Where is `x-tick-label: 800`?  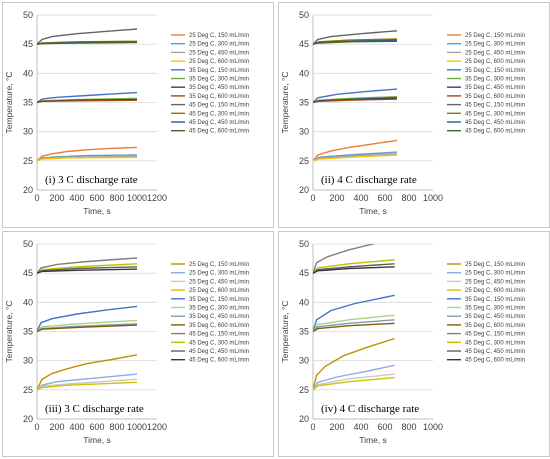
x-tick-label: 800 is located at coordinates (408, 198).